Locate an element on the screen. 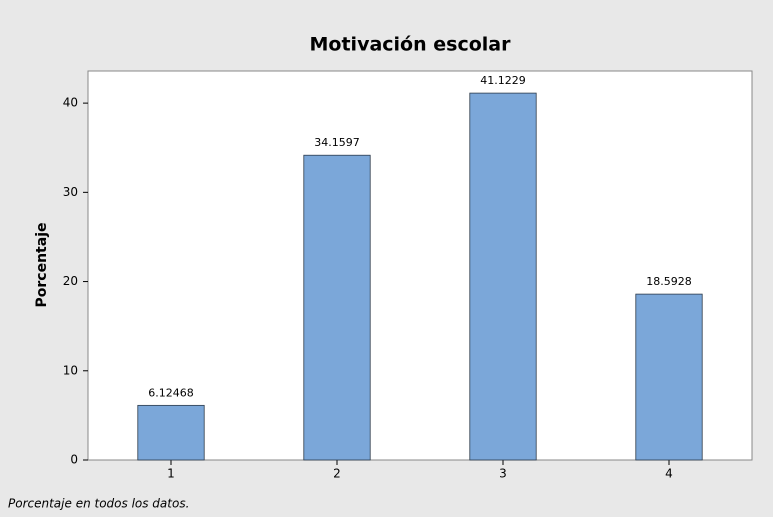  x-tick-label: 1 is located at coordinates (171, 474).